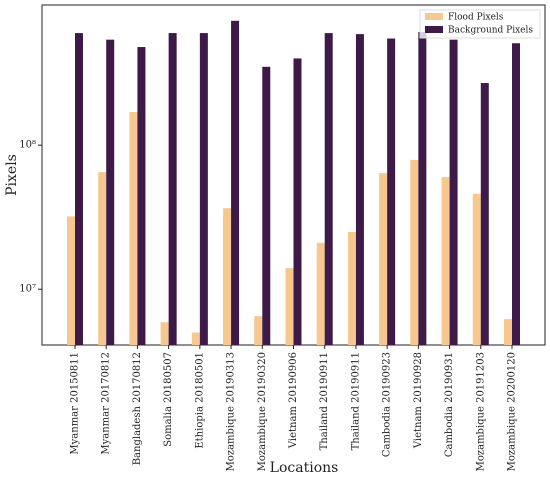  Describe the element at coordinates (490, 31) in the screenshot. I see `legend-text: Background Pixels` at that location.